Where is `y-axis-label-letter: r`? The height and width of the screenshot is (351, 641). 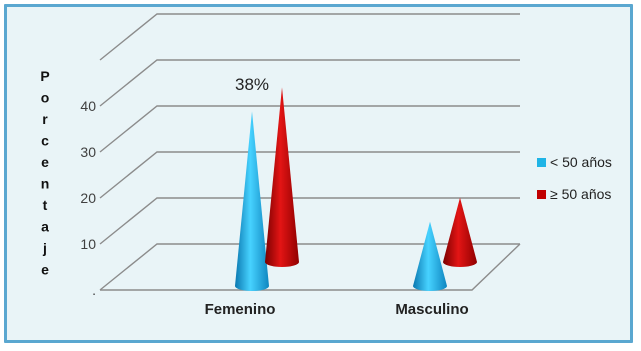
y-axis-label-letter: r is located at coordinates (45, 119).